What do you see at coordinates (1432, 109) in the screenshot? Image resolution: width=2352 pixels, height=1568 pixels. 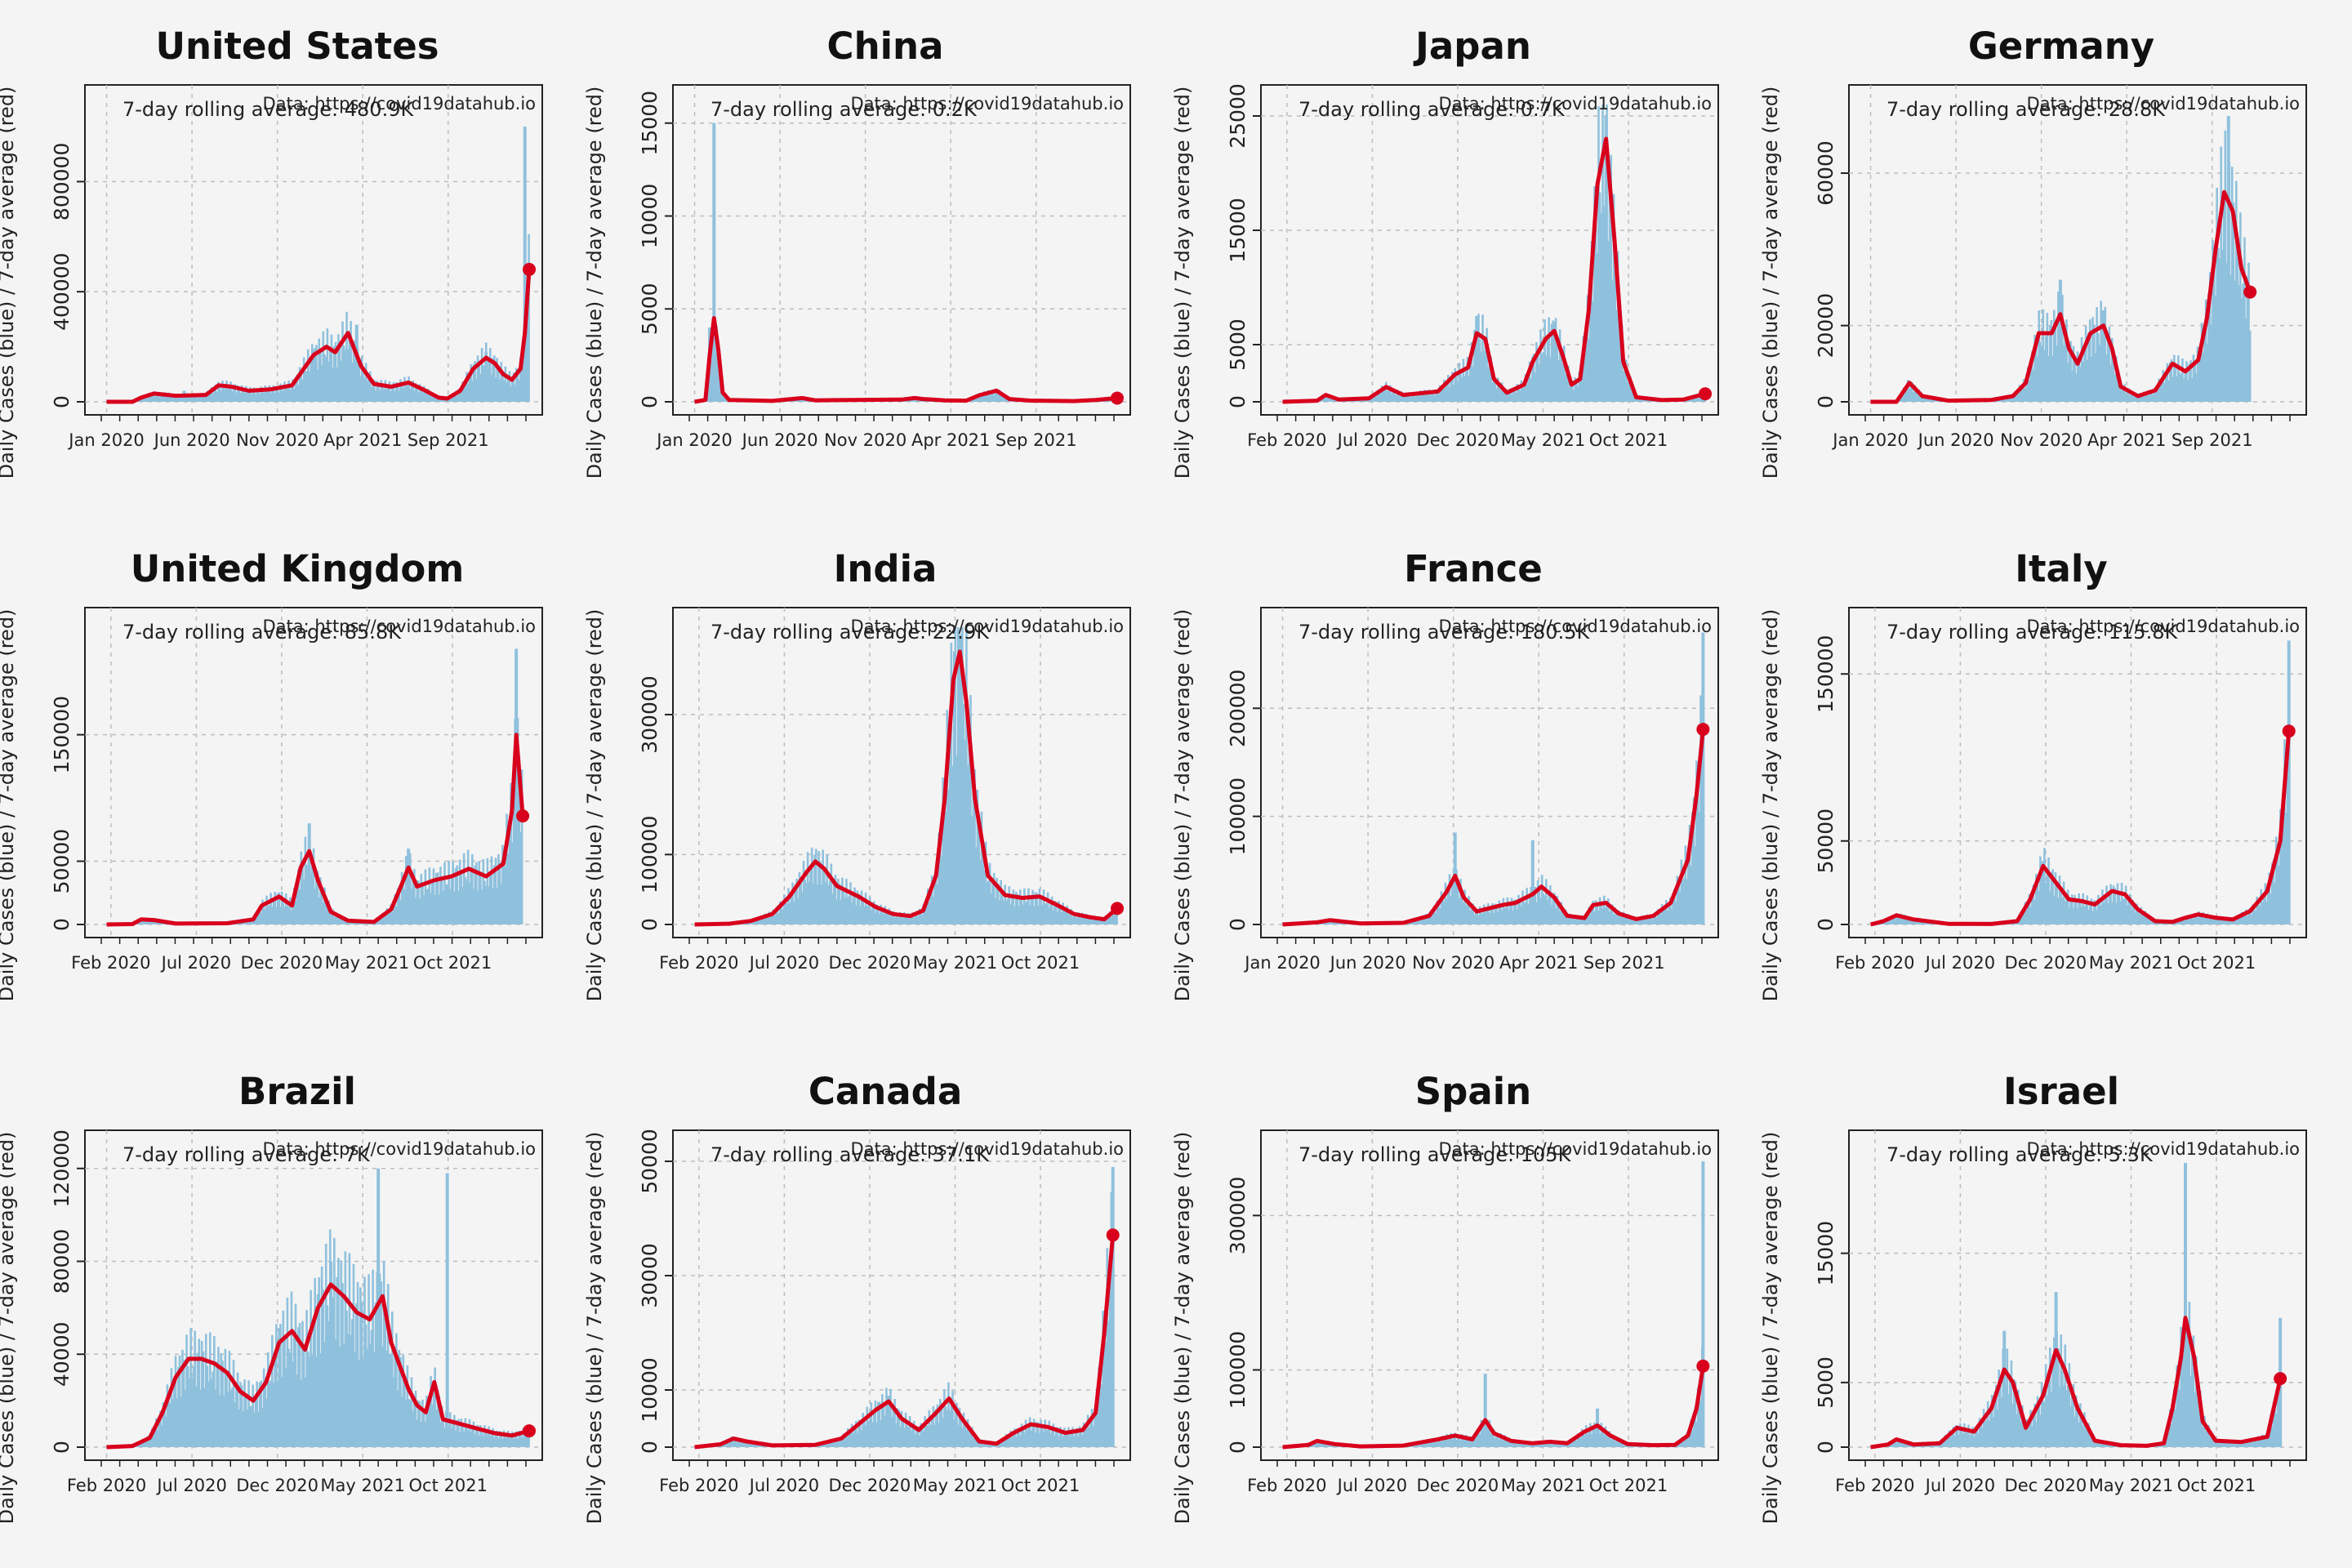 I see `rolling-average-annotation: 7-day rolling average: 0.7K` at bounding box center [1432, 109].